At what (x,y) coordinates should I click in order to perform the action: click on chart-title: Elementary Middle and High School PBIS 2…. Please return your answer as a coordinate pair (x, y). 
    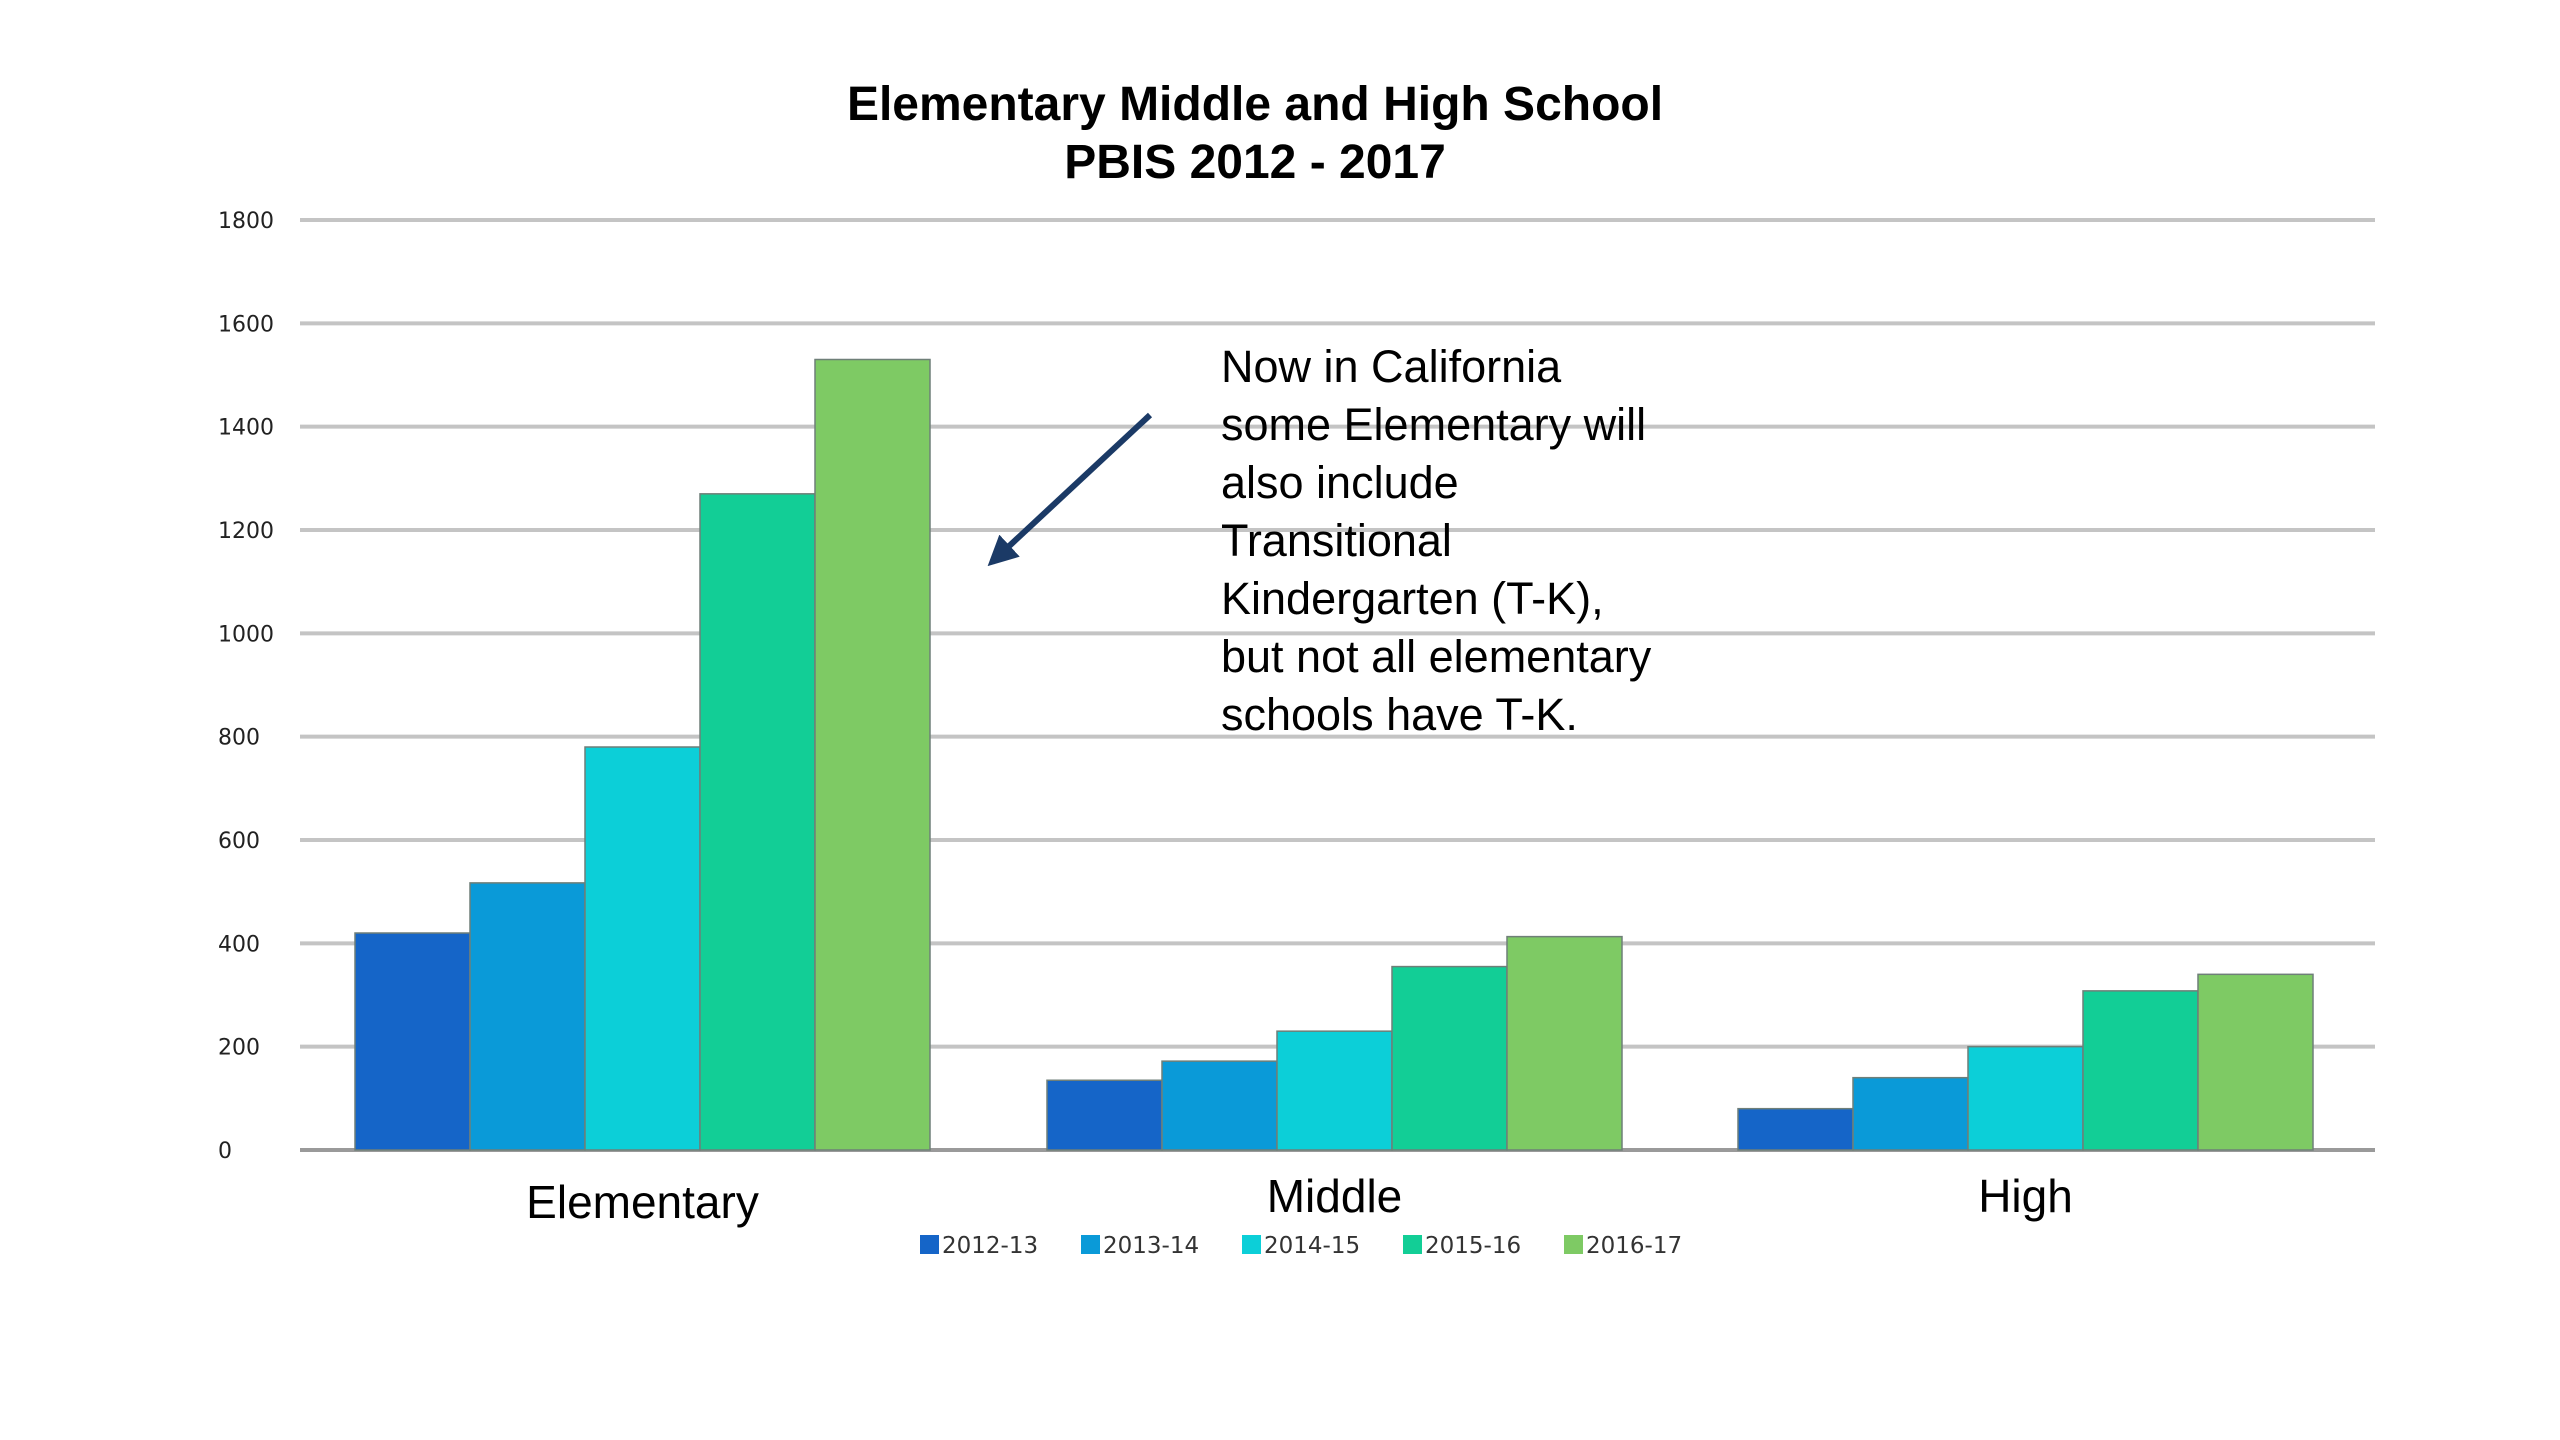
    Looking at the image, I should click on (1255, 133).